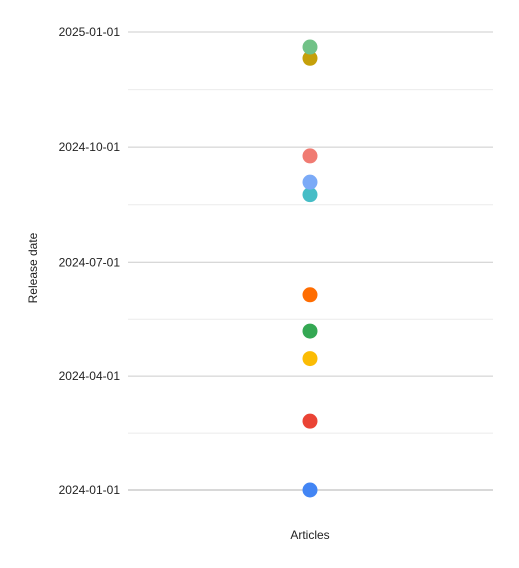 The image size is (519, 568). I want to click on y-tick-label: 2024-10-01, so click(90, 147).